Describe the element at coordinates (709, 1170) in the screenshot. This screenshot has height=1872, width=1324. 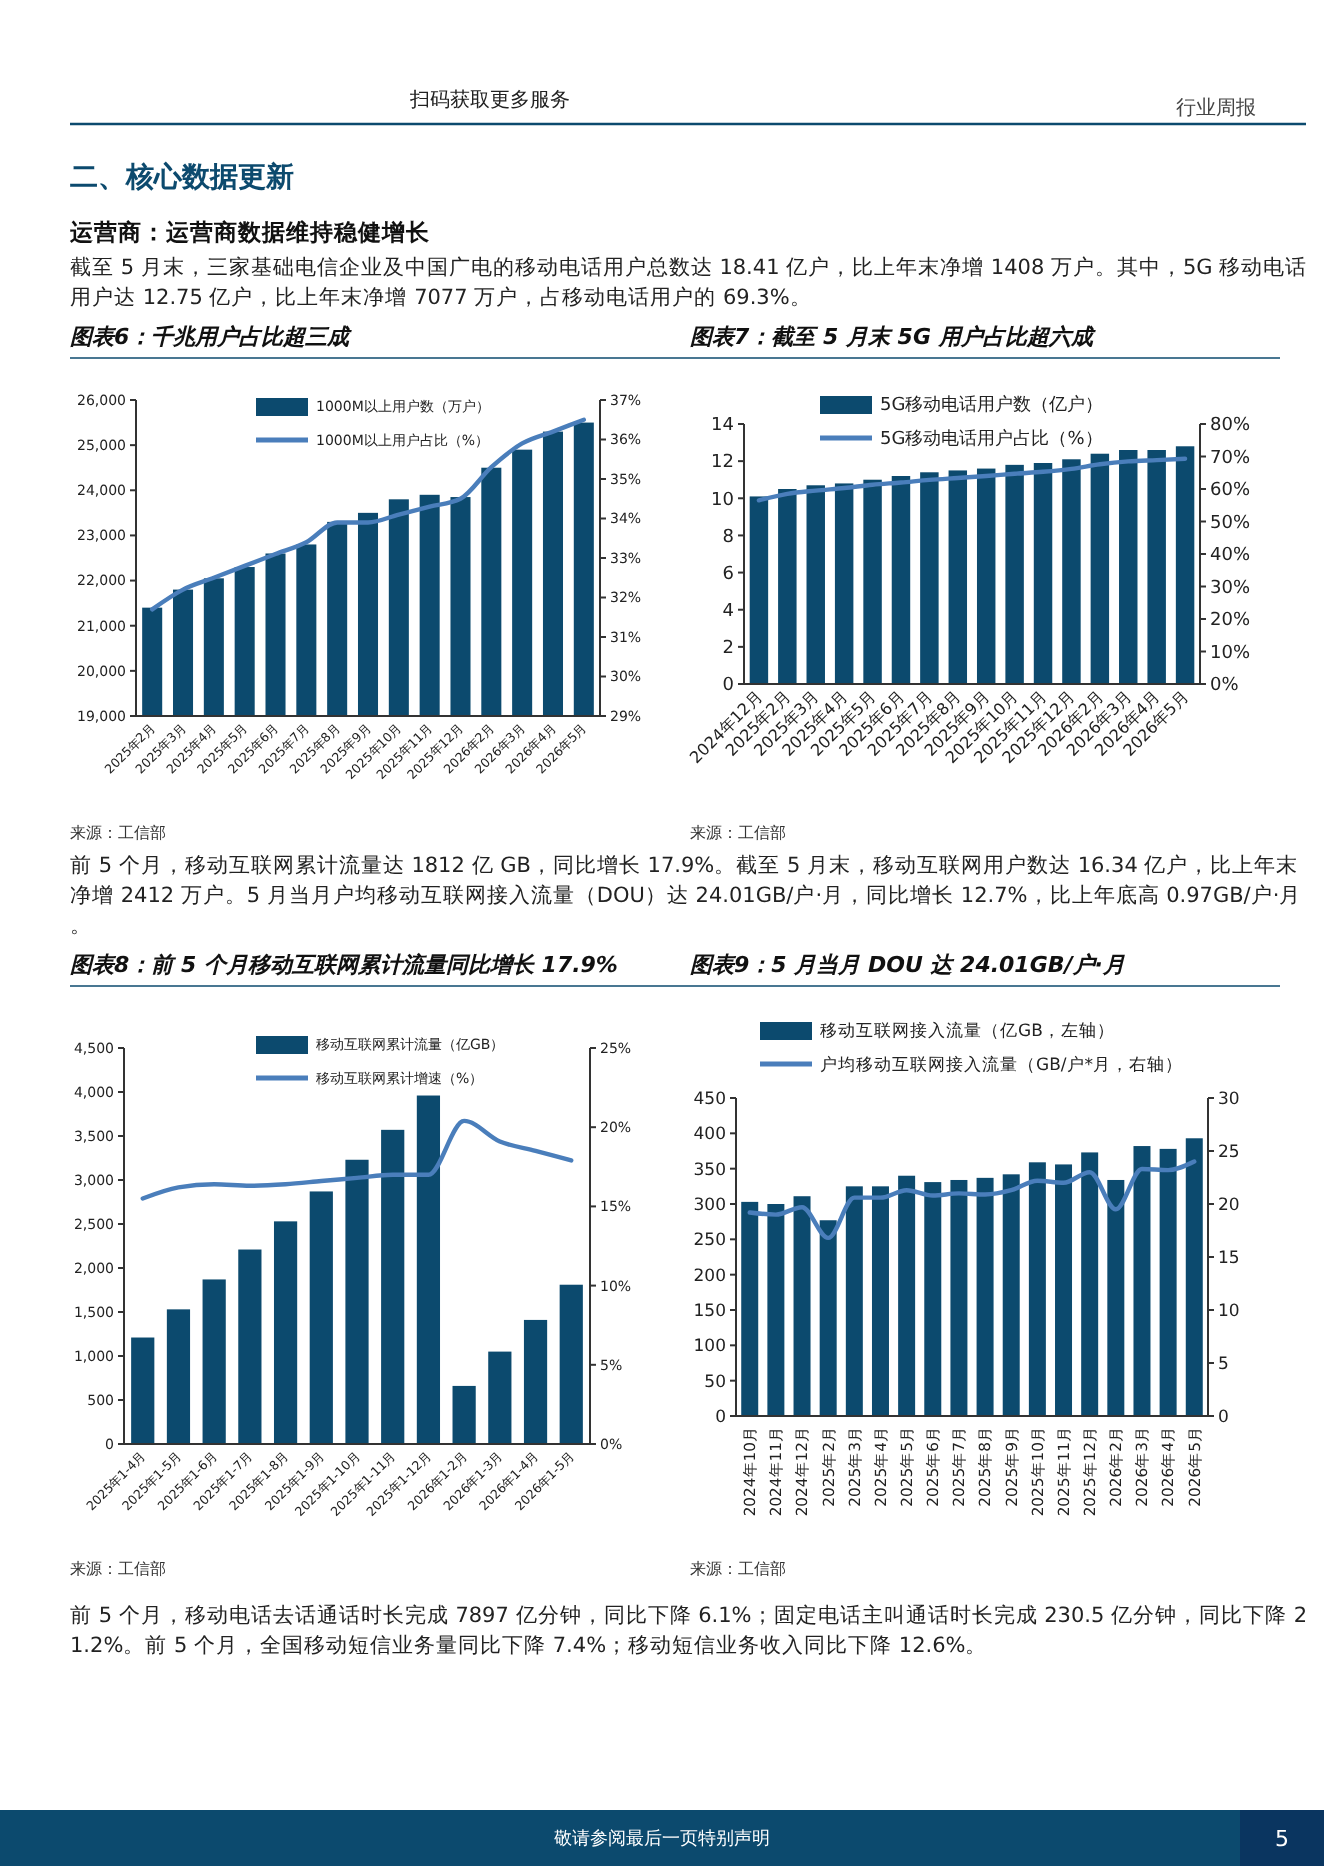
I see `y-tick-label: 350` at that location.